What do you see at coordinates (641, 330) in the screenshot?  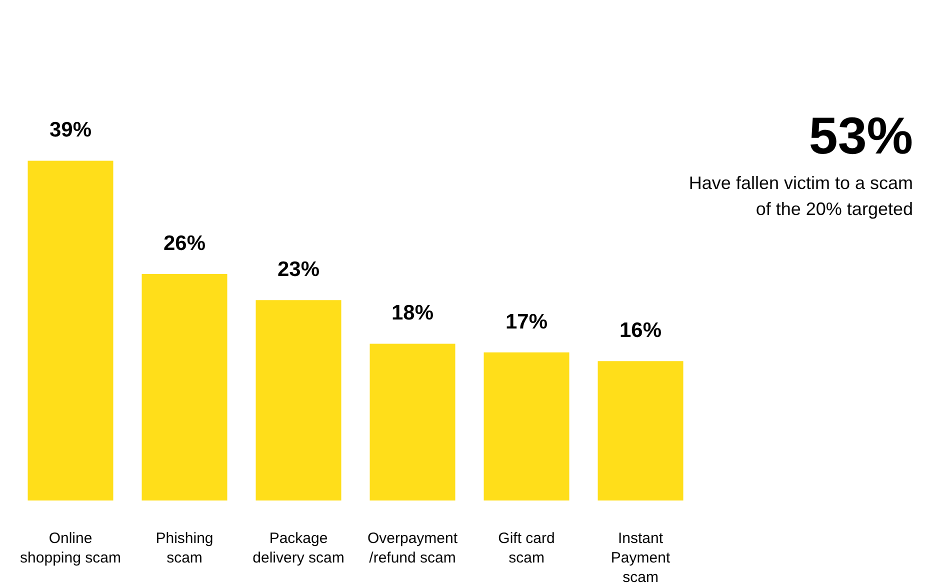 I see `data-label: 16%` at bounding box center [641, 330].